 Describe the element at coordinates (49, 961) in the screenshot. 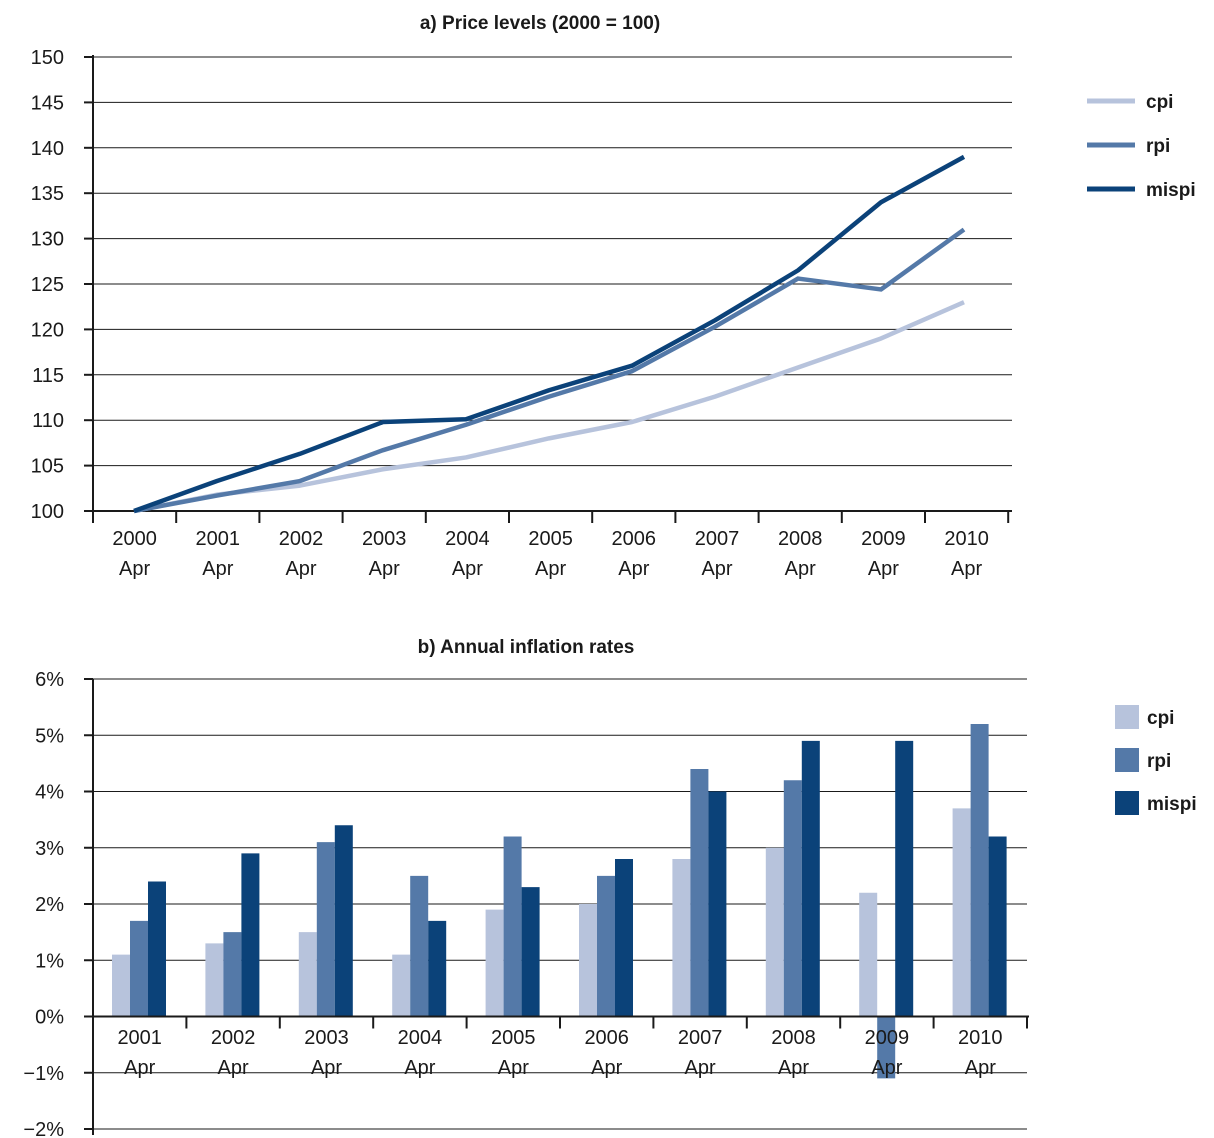

I see `y-tick-label: 1%` at that location.